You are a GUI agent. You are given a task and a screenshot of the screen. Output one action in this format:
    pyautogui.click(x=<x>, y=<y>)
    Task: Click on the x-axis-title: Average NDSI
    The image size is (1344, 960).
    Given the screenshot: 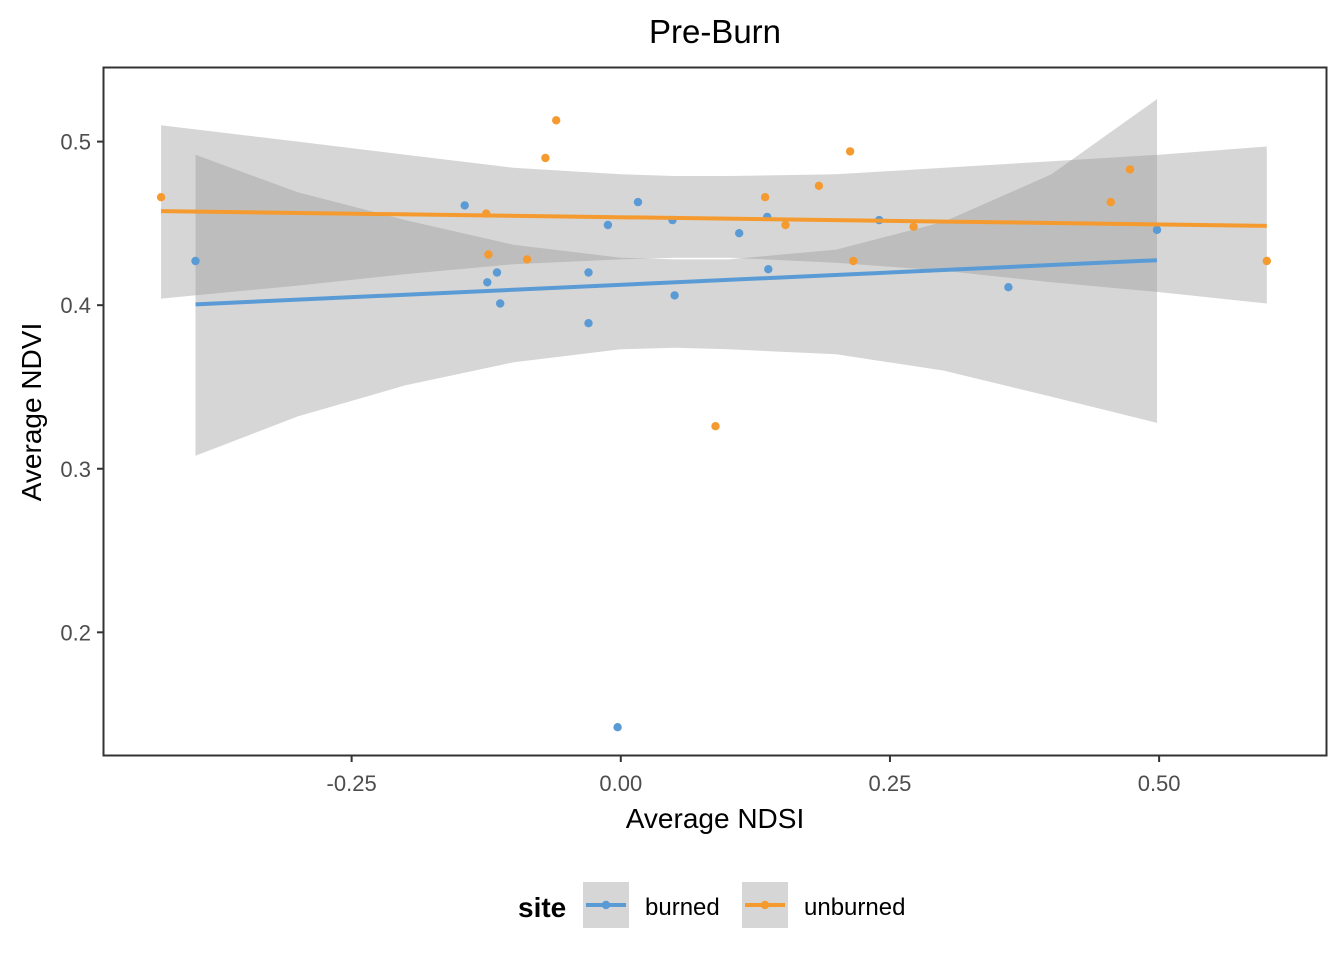 What is the action you would take?
    pyautogui.click(x=715, y=818)
    